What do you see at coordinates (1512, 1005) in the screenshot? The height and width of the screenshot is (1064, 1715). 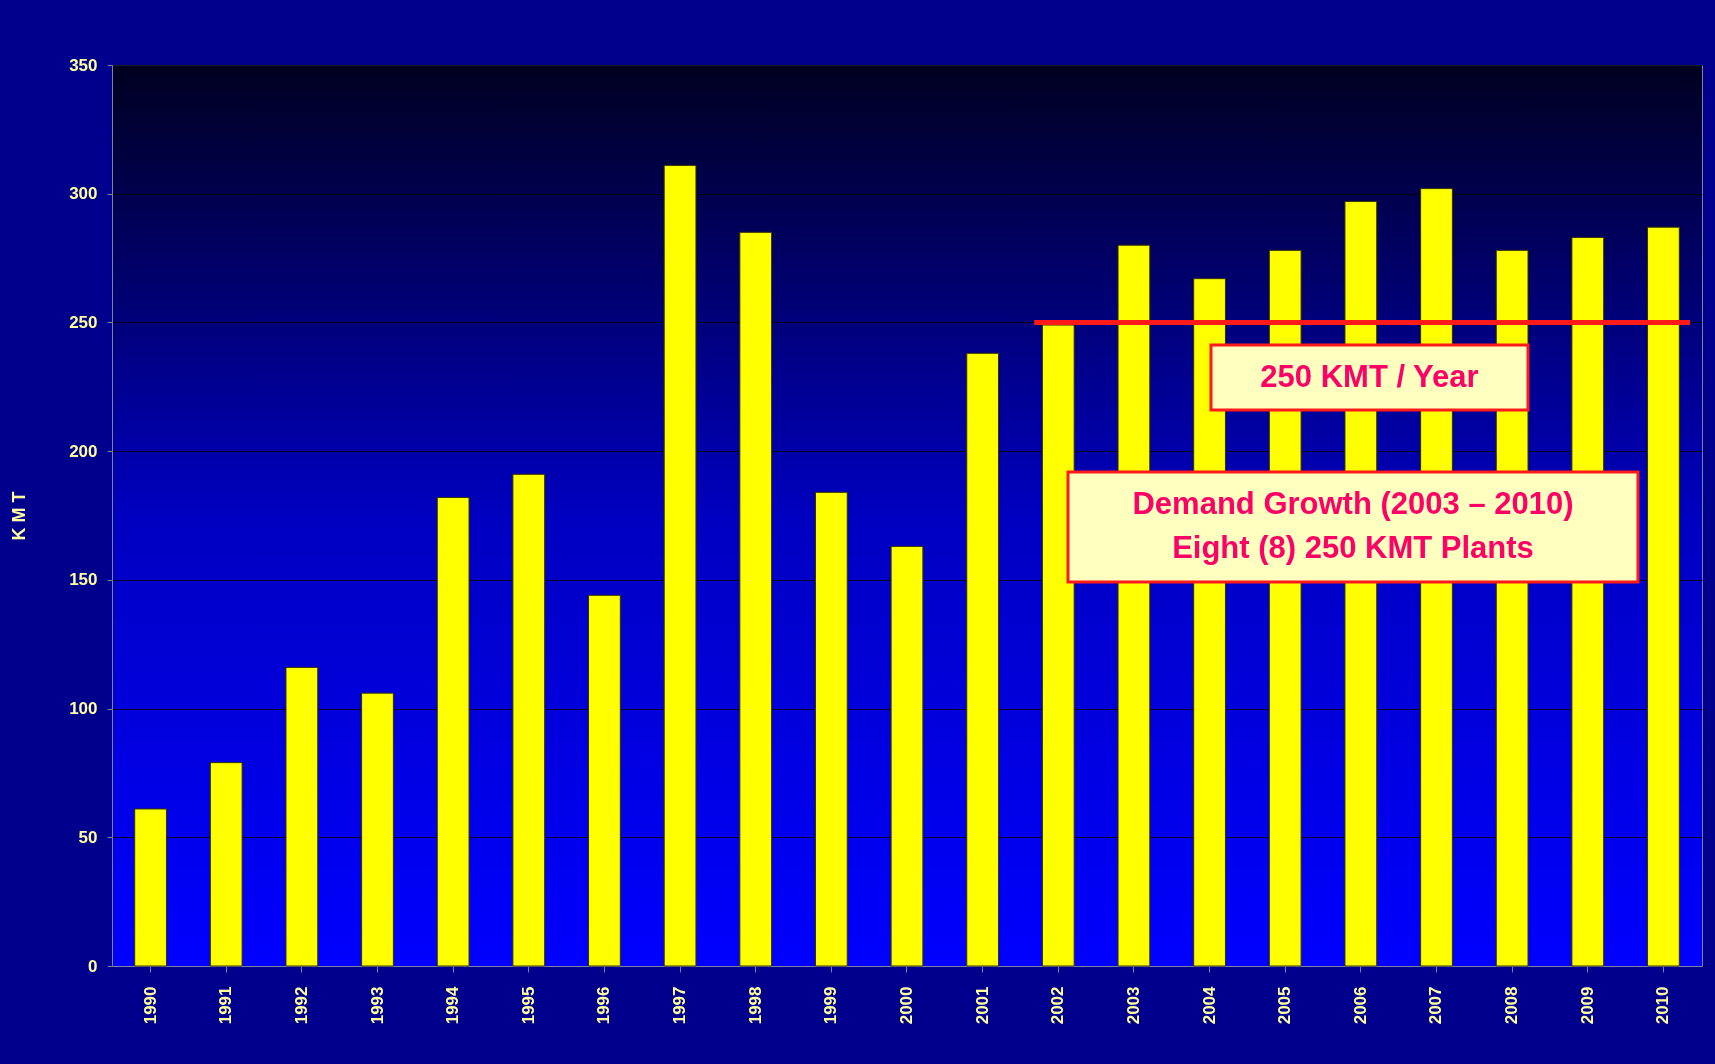 I see `x-tick-label: 2008` at bounding box center [1512, 1005].